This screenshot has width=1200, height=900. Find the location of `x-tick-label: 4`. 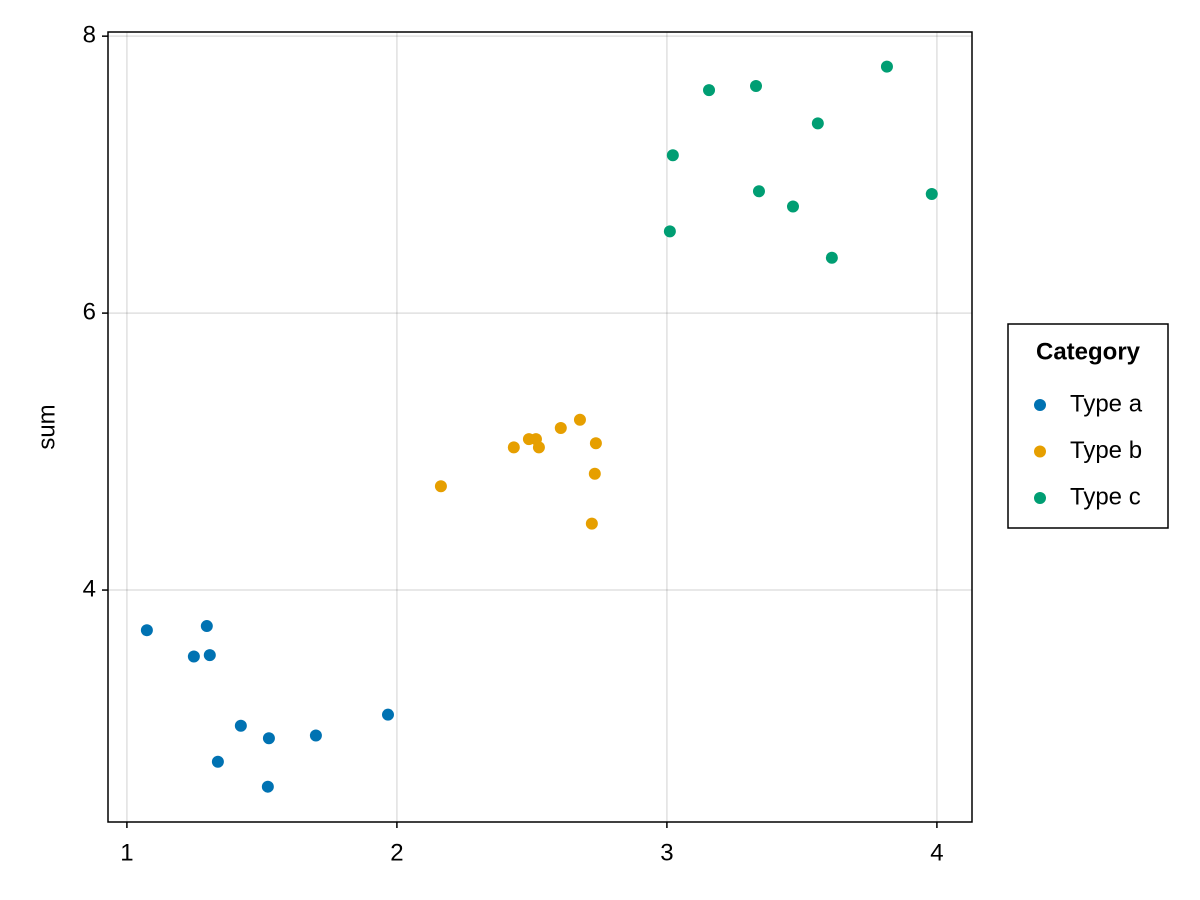

x-tick-label: 4 is located at coordinates (936, 852).